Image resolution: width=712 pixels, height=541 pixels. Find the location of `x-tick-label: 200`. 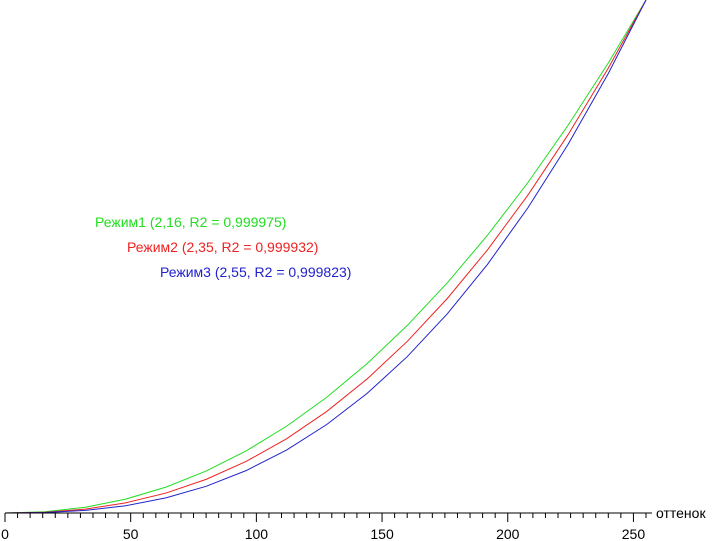

x-tick-label: 200 is located at coordinates (508, 533).